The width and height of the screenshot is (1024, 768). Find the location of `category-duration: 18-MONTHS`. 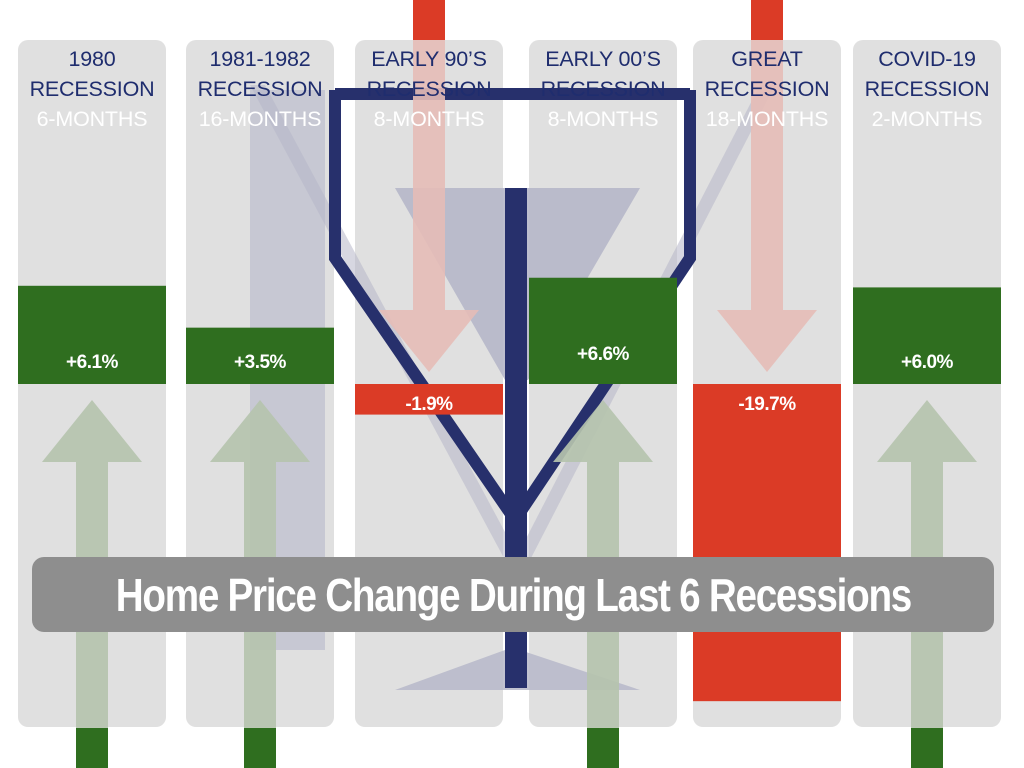

category-duration: 18-MONTHS is located at coordinates (767, 119).